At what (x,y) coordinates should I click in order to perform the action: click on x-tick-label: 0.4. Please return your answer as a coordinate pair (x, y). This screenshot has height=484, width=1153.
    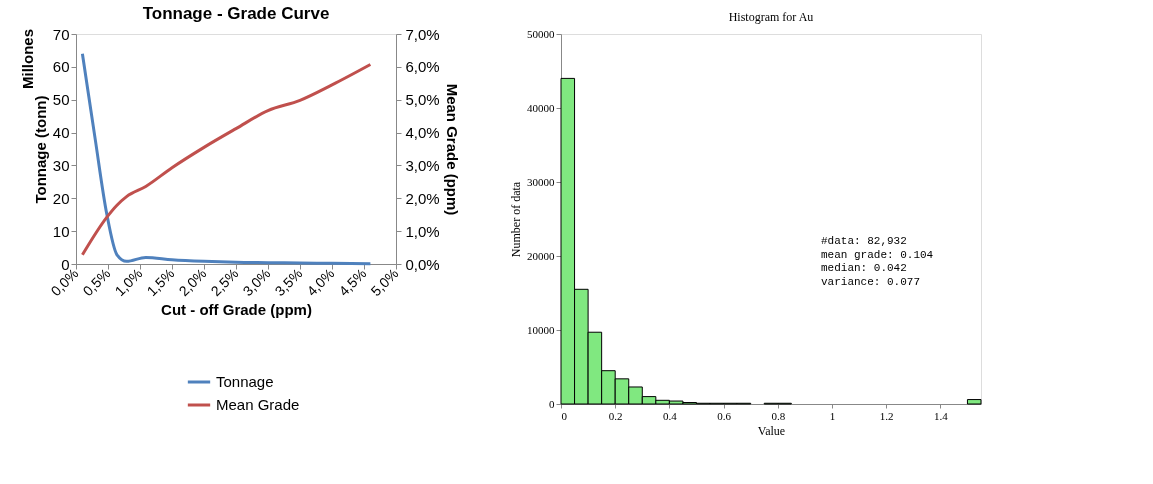
    Looking at the image, I should click on (670, 415).